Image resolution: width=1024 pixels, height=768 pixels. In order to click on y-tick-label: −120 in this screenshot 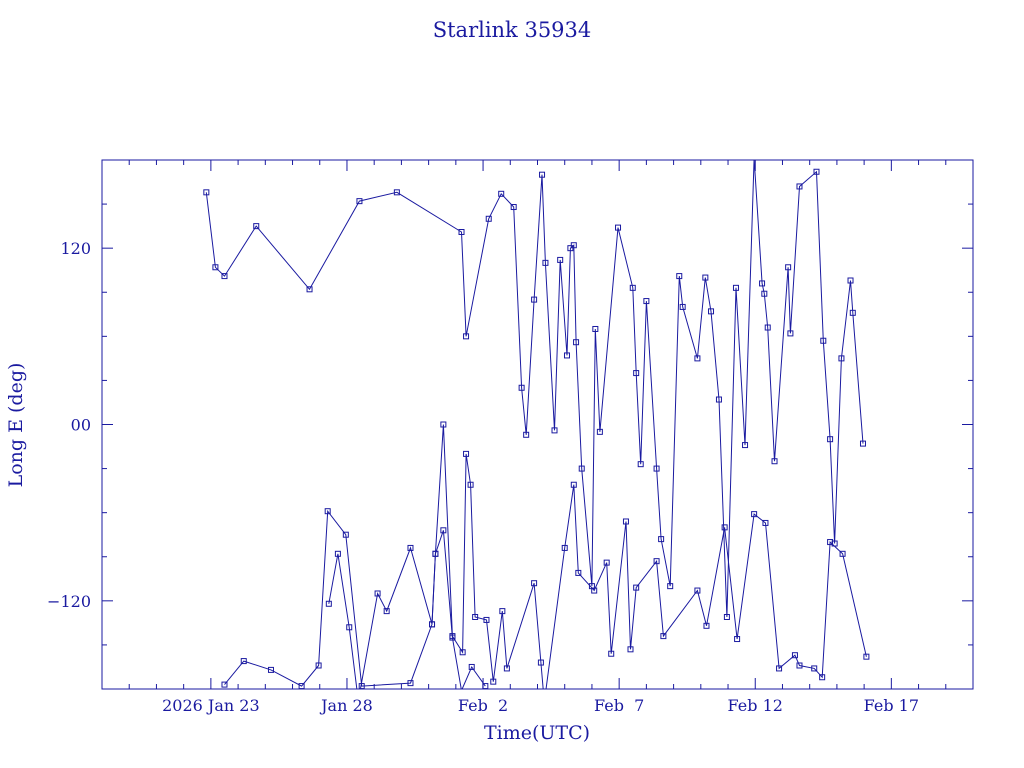, I will do `click(69, 601)`.